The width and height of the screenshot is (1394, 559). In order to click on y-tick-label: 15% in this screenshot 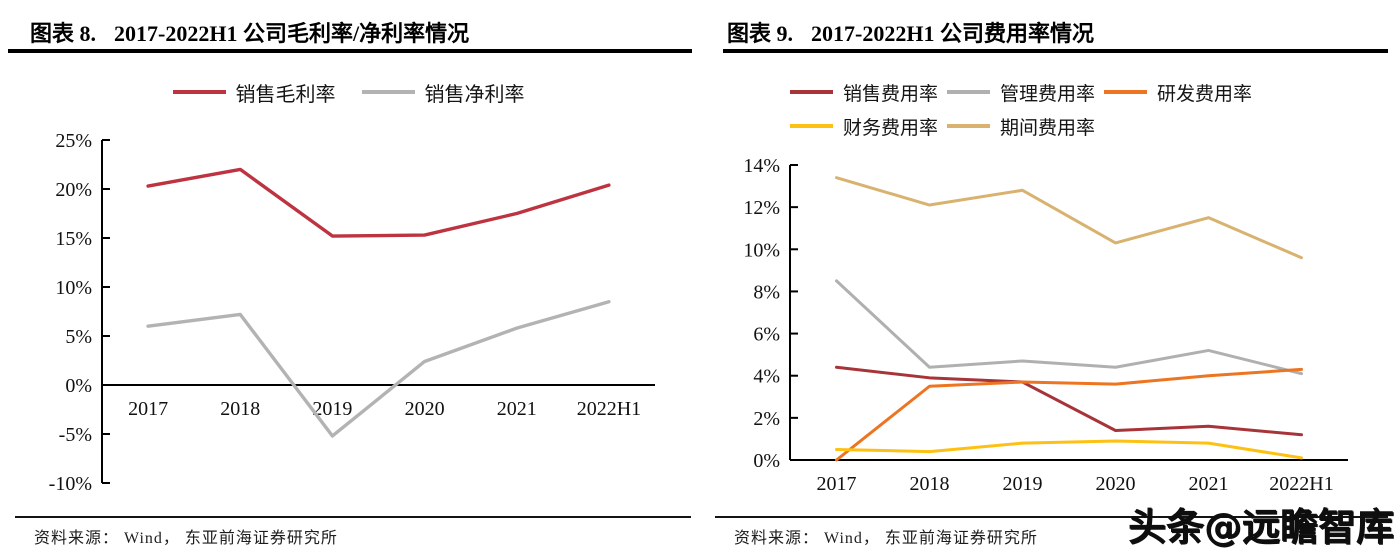, I will do `click(73, 239)`.